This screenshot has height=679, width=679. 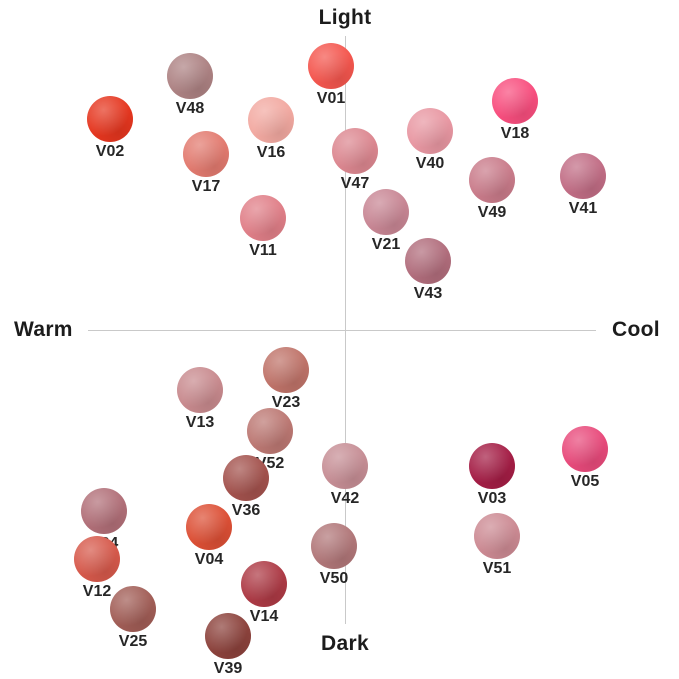 I want to click on shade-label: V01, so click(x=331, y=98).